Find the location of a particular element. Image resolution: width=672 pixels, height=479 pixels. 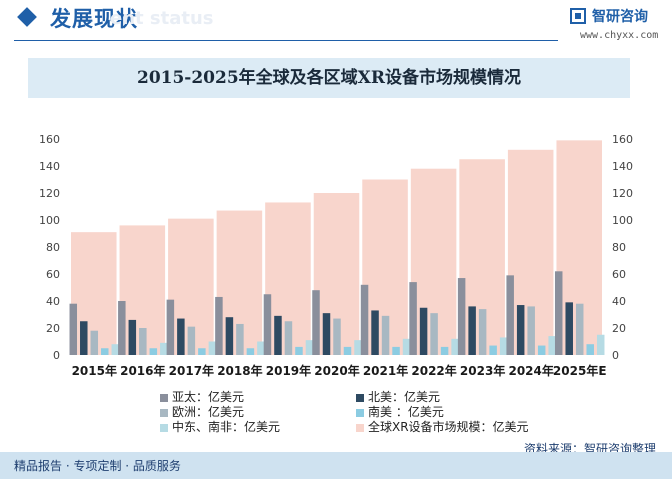

section-title: 发展现状 is located at coordinates (94, 19).